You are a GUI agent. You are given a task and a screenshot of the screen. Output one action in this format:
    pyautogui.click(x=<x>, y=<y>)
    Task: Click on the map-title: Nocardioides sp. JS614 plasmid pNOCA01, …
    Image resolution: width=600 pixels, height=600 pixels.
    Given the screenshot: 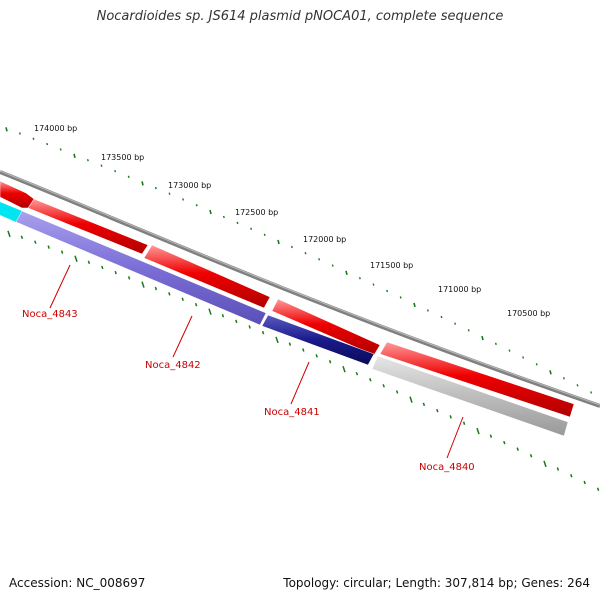 What is the action you would take?
    pyautogui.click(x=300, y=16)
    